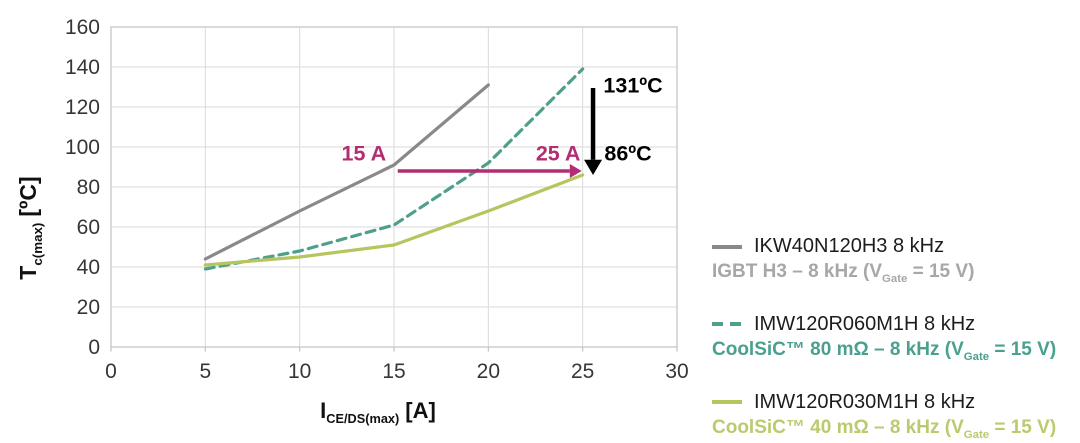  Describe the element at coordinates (82, 27) in the screenshot. I see `svg-text: 160` at that location.